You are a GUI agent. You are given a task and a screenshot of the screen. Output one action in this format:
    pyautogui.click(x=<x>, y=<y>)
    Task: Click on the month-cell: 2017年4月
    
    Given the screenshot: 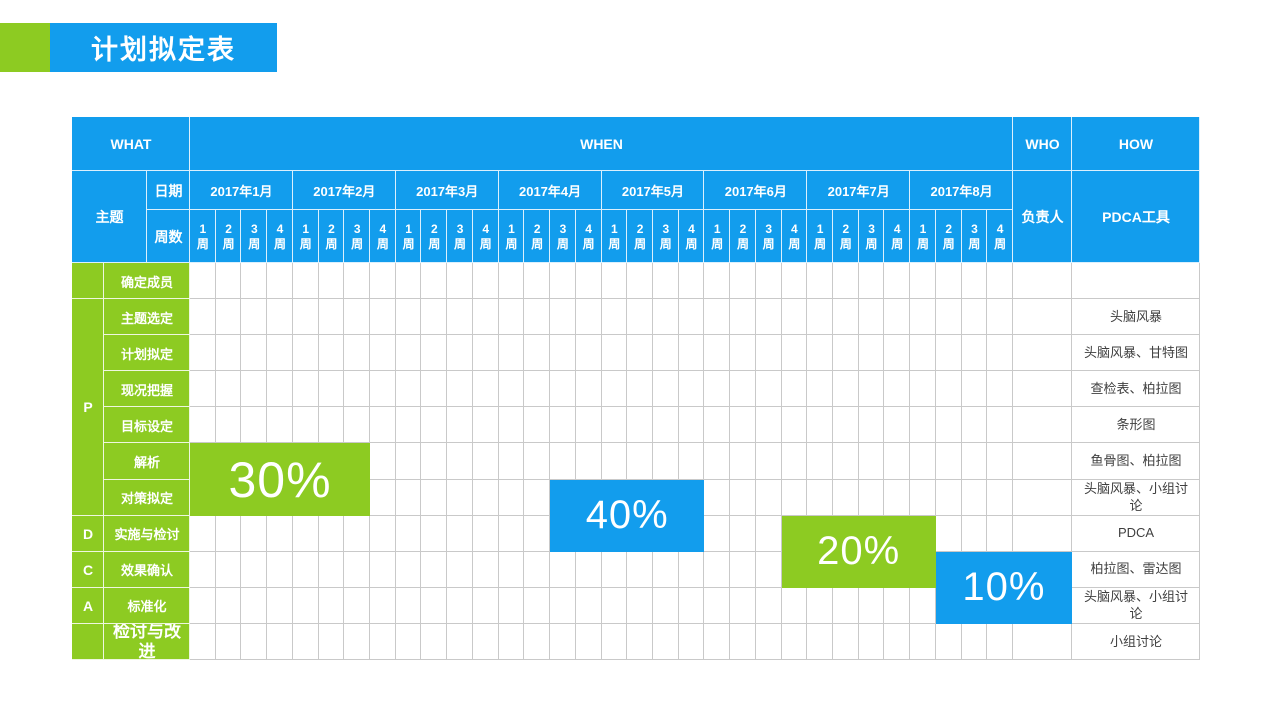 What is the action you would take?
    pyautogui.click(x=550, y=190)
    